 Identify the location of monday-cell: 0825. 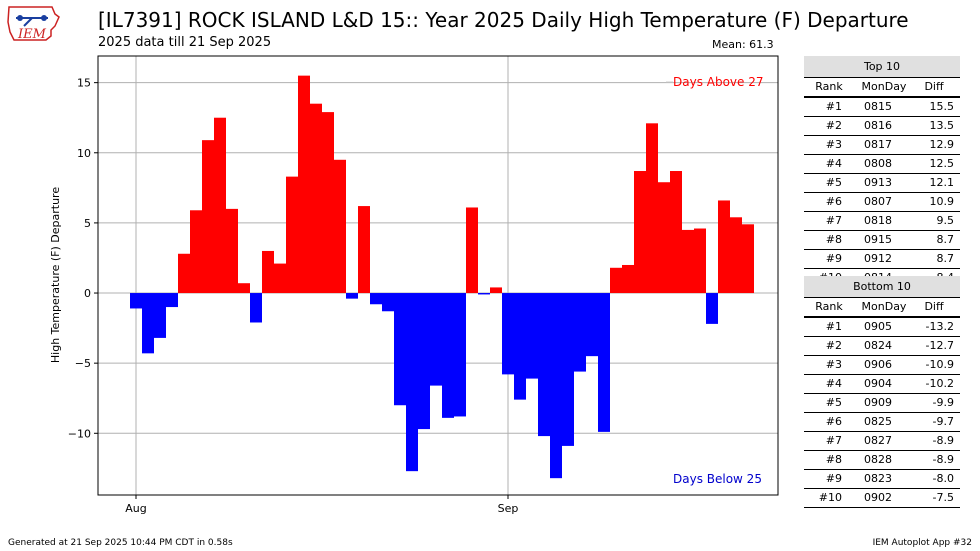
(878, 421).